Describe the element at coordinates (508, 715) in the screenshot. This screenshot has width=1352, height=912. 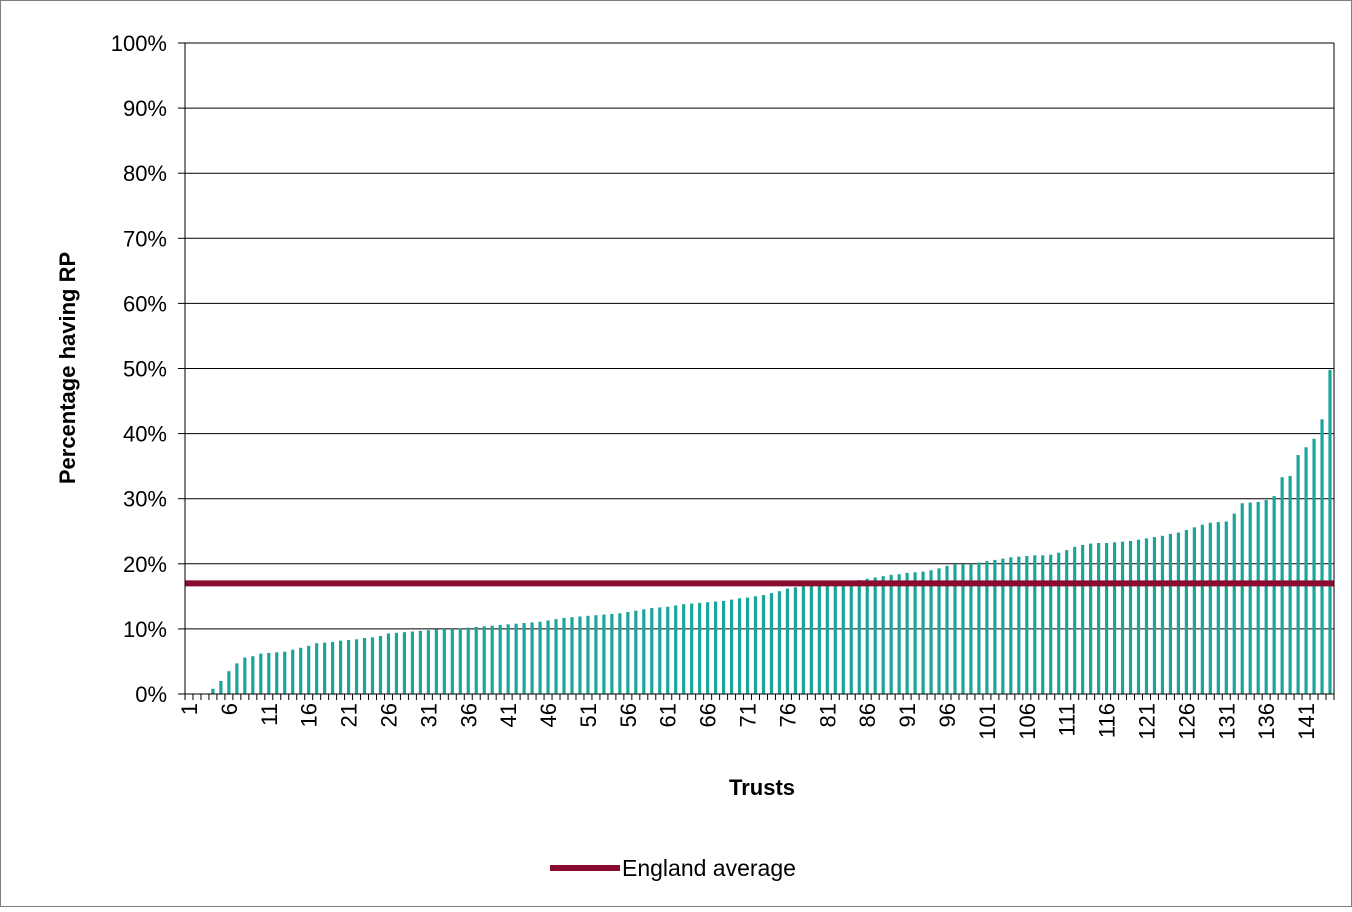
I see `x-tick-label: 41` at that location.